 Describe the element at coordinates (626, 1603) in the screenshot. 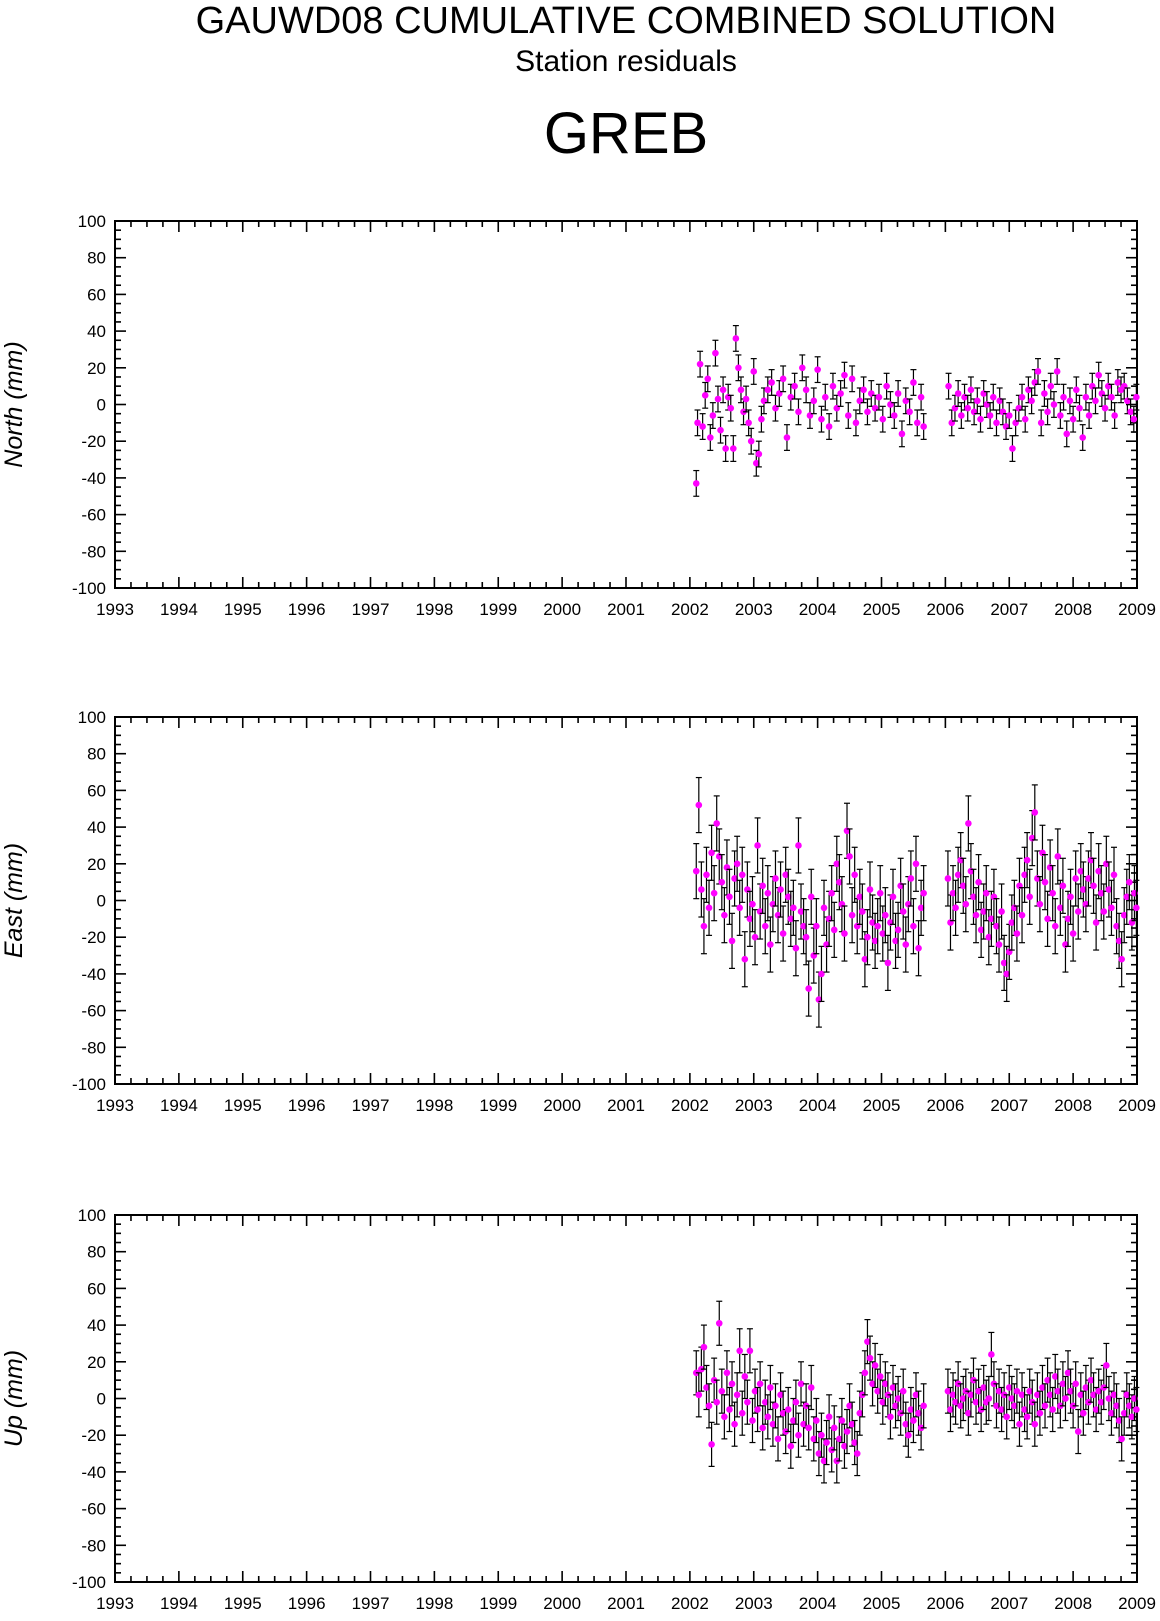

I see `up-x-tick-label: 2001` at that location.